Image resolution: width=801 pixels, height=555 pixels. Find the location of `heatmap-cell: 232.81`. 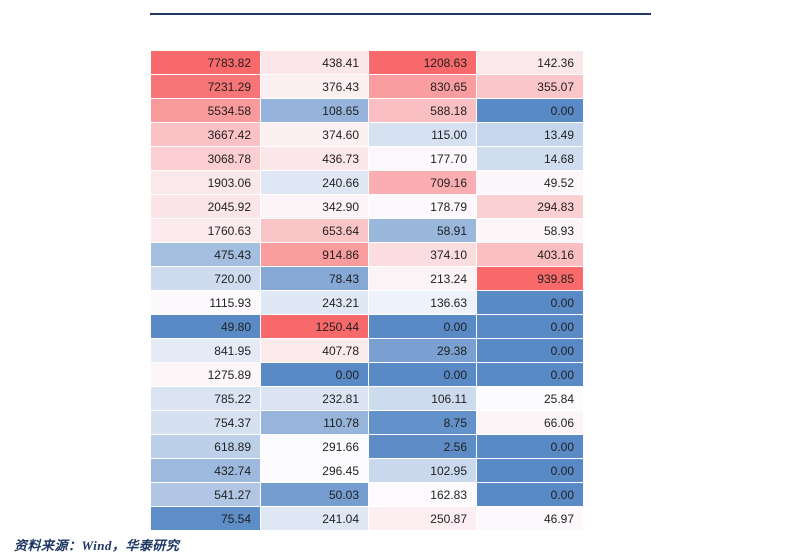

heatmap-cell: 232.81 is located at coordinates (314, 398).